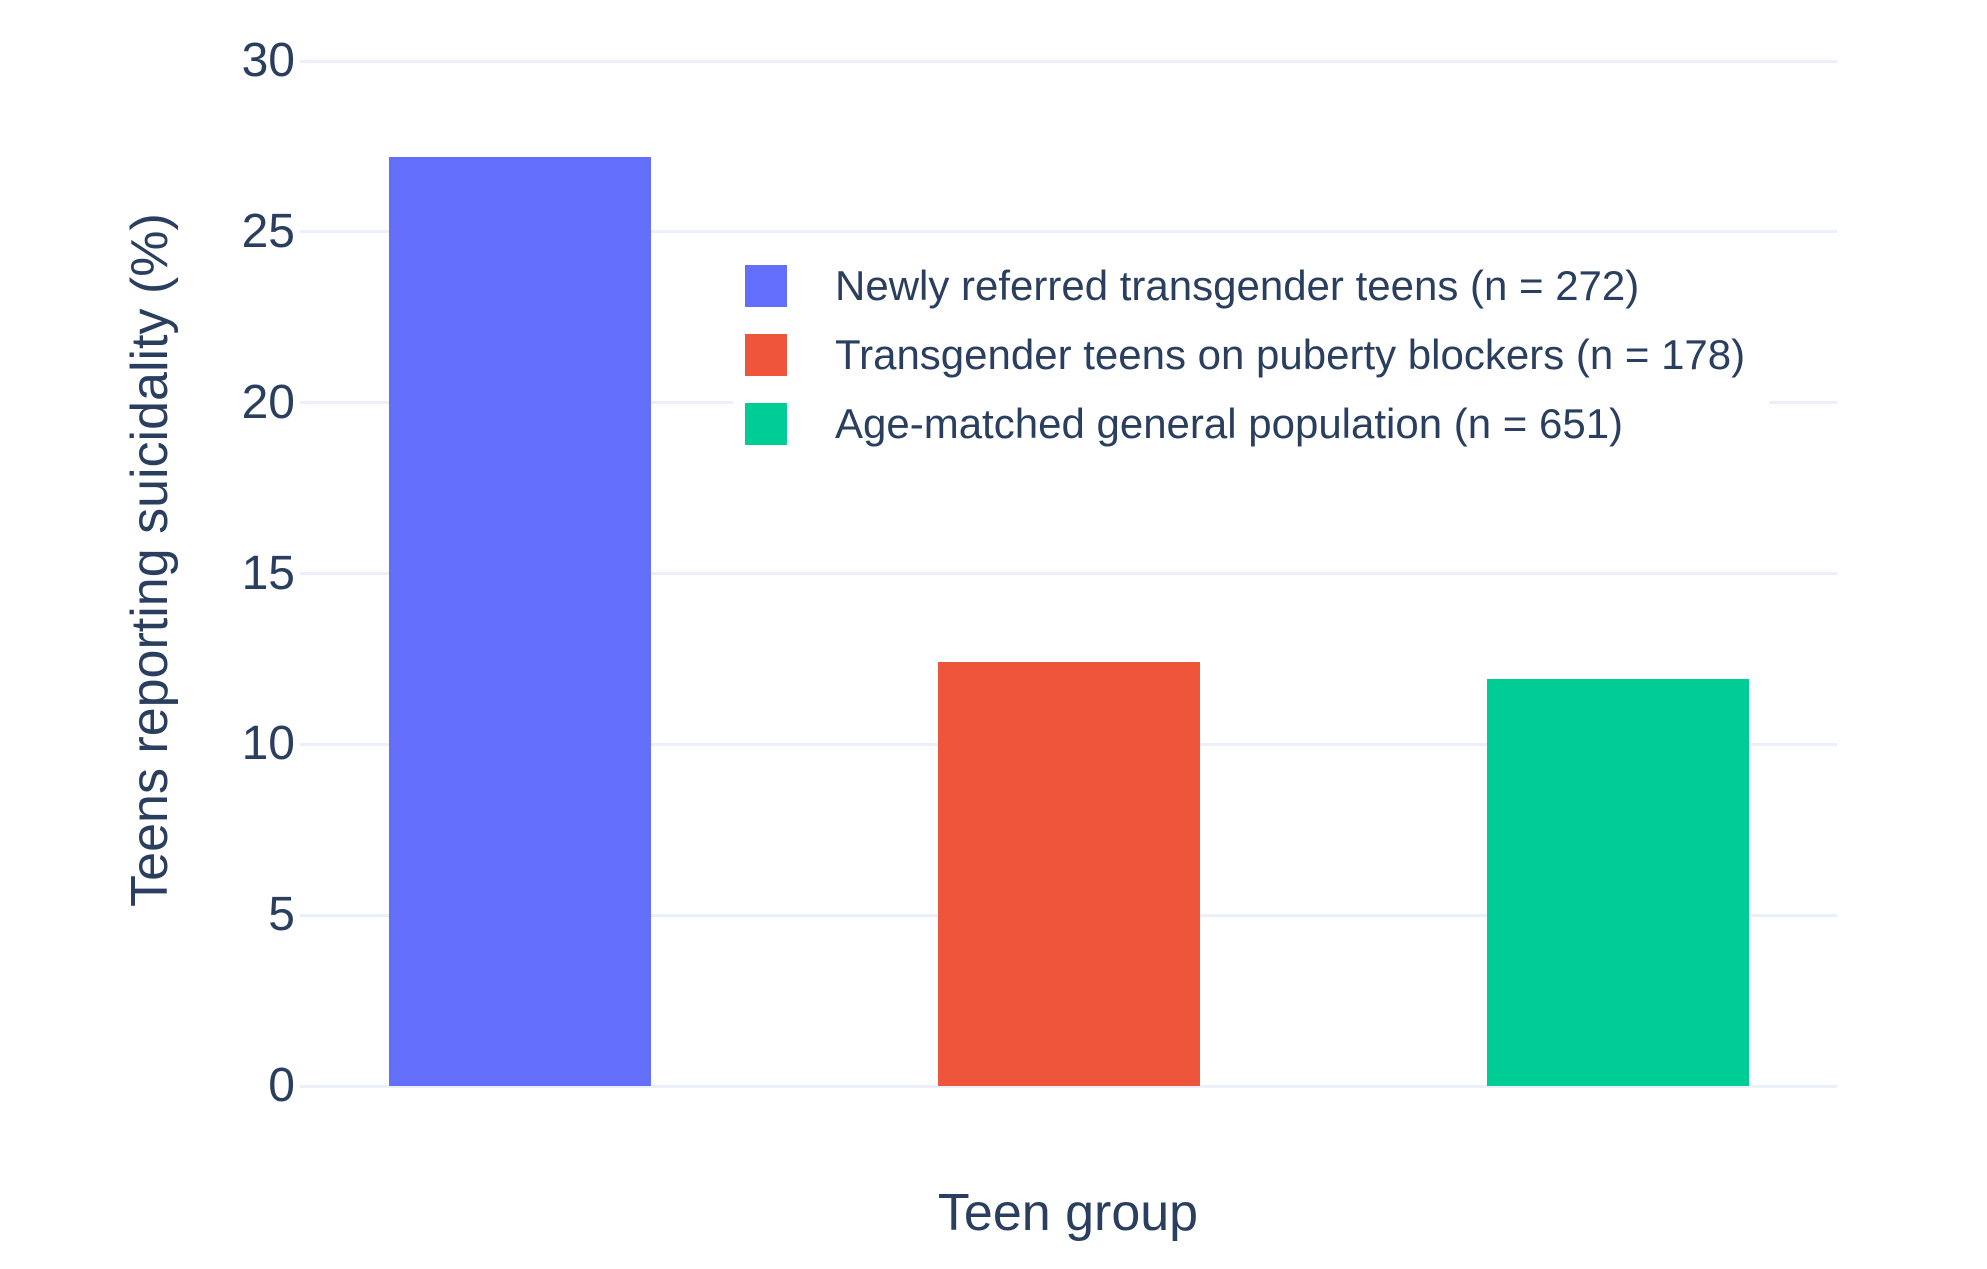 The width and height of the screenshot is (1987, 1269). Describe the element at coordinates (150, 560) in the screenshot. I see `y-axis-title: Teens reporting suicidality (%)` at that location.